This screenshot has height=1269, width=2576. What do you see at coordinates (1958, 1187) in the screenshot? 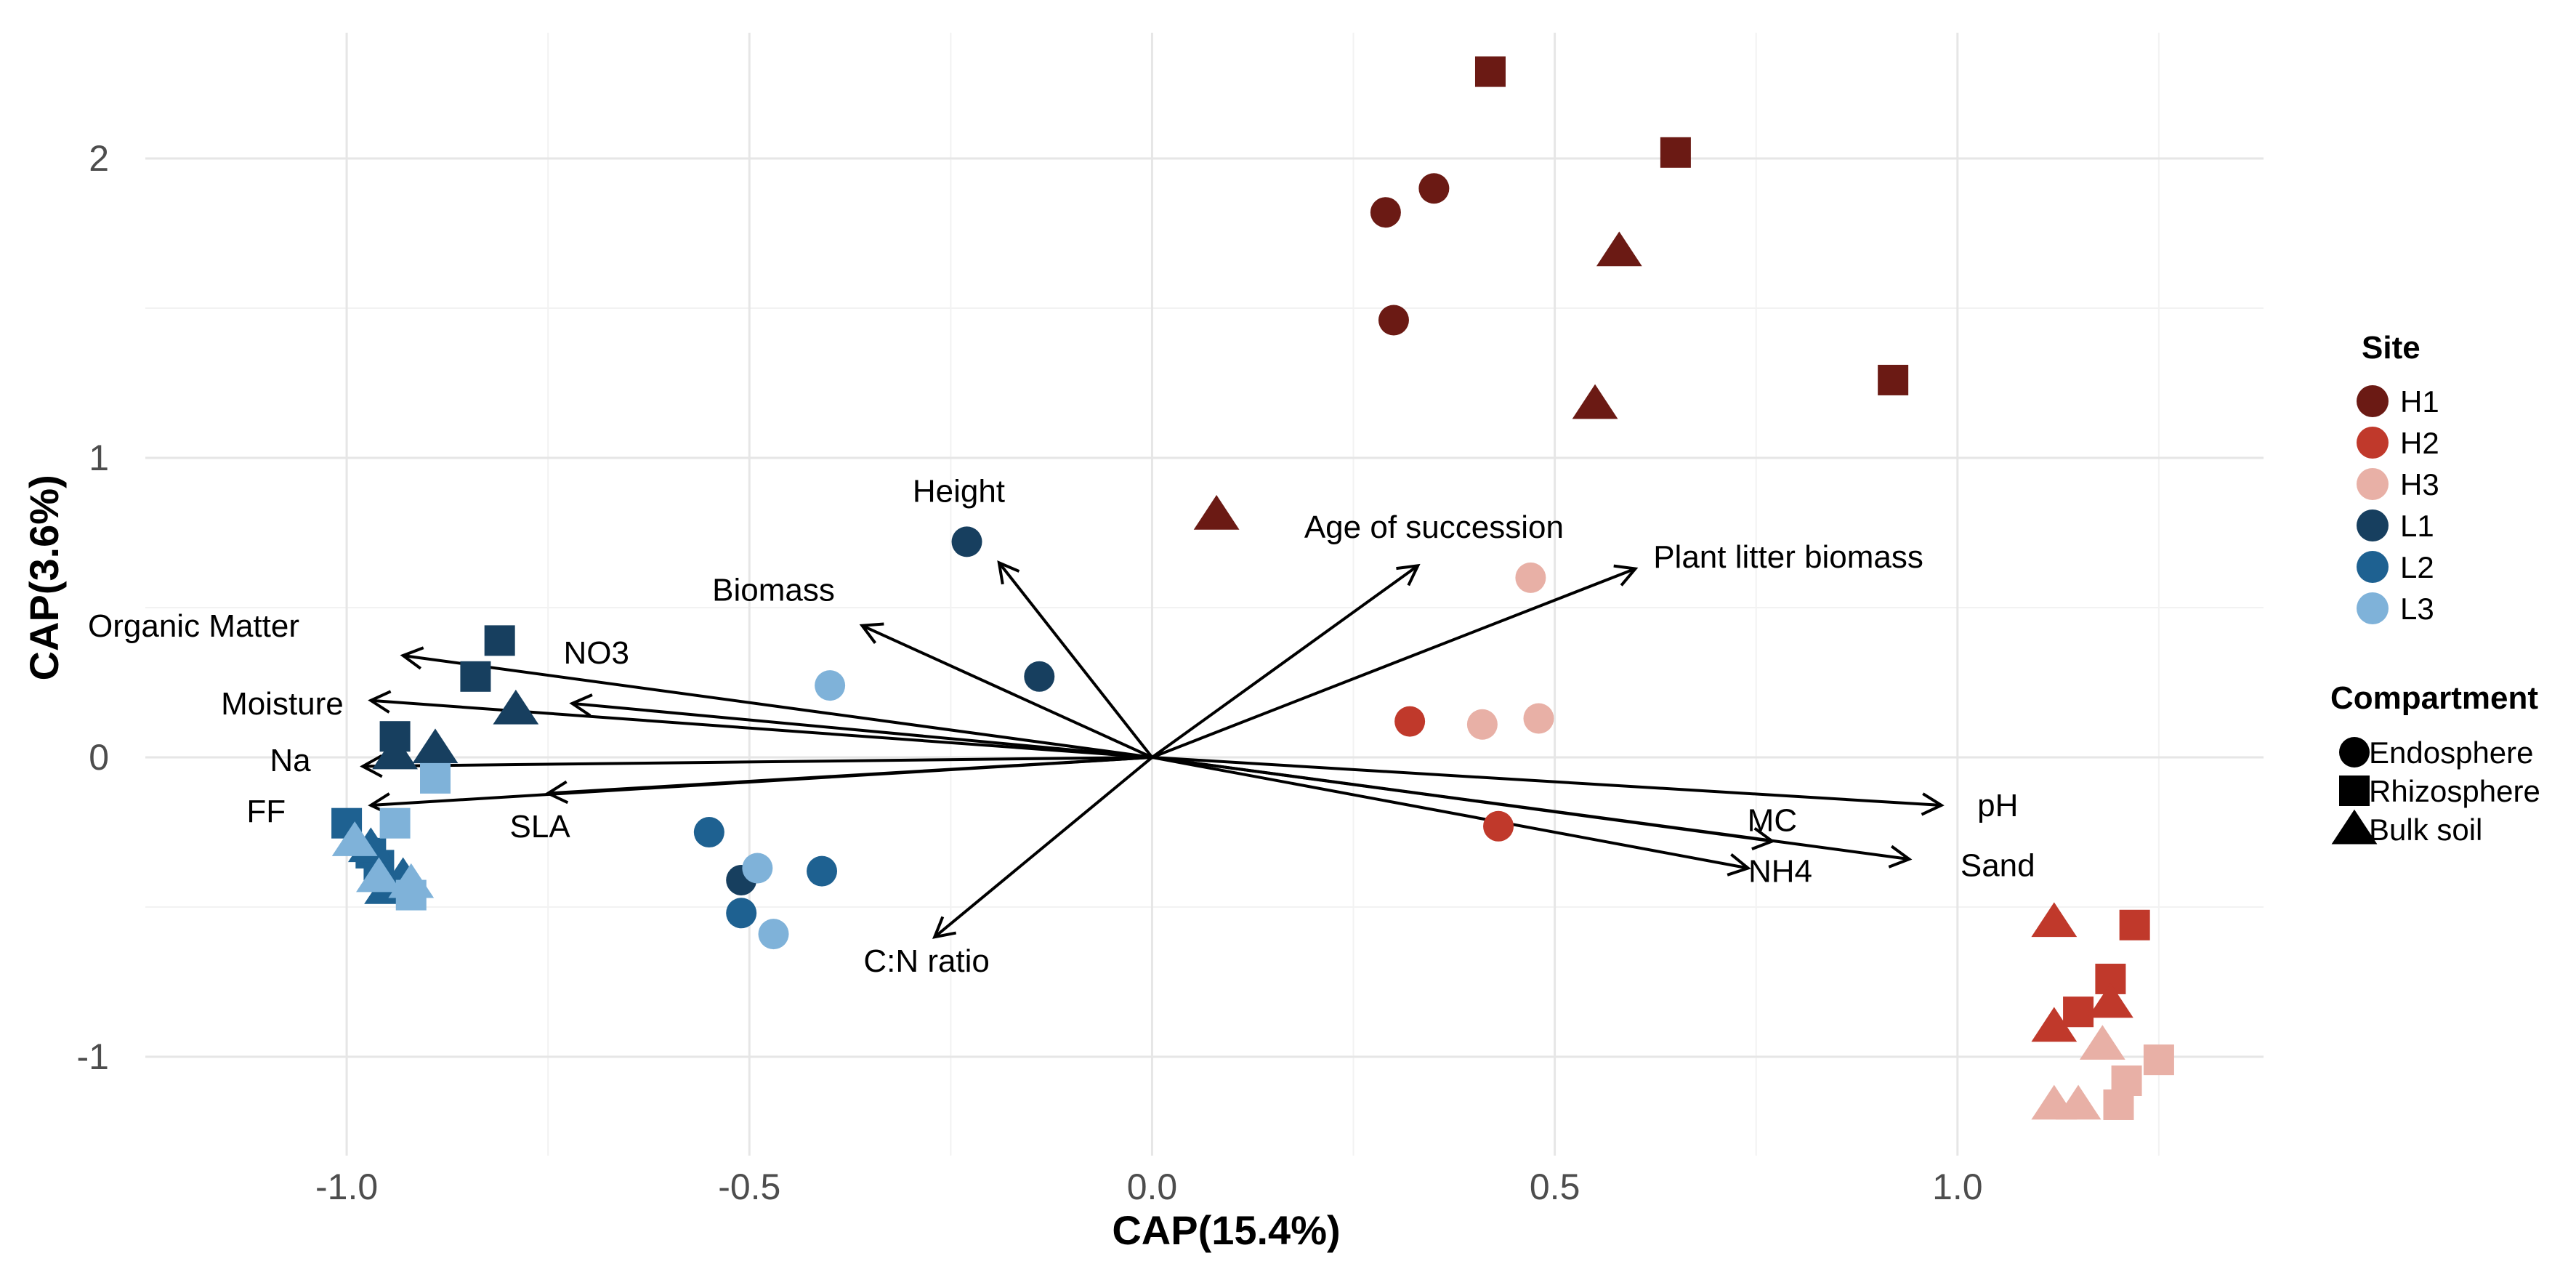
I see `x-tick-label: 1.0` at bounding box center [1958, 1187].